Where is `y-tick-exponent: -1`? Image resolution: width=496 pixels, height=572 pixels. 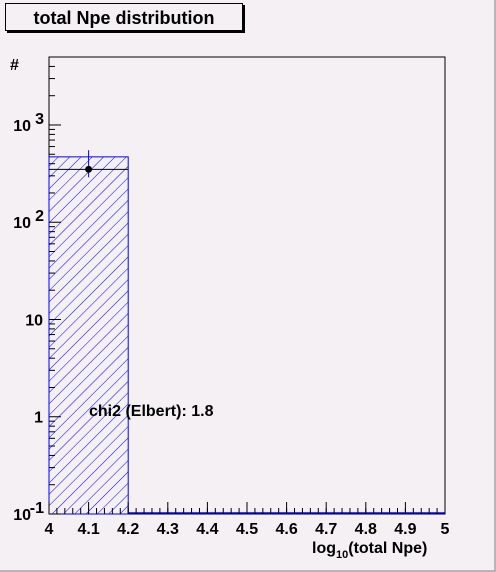
y-tick-exponent: -1 is located at coordinates (37, 508).